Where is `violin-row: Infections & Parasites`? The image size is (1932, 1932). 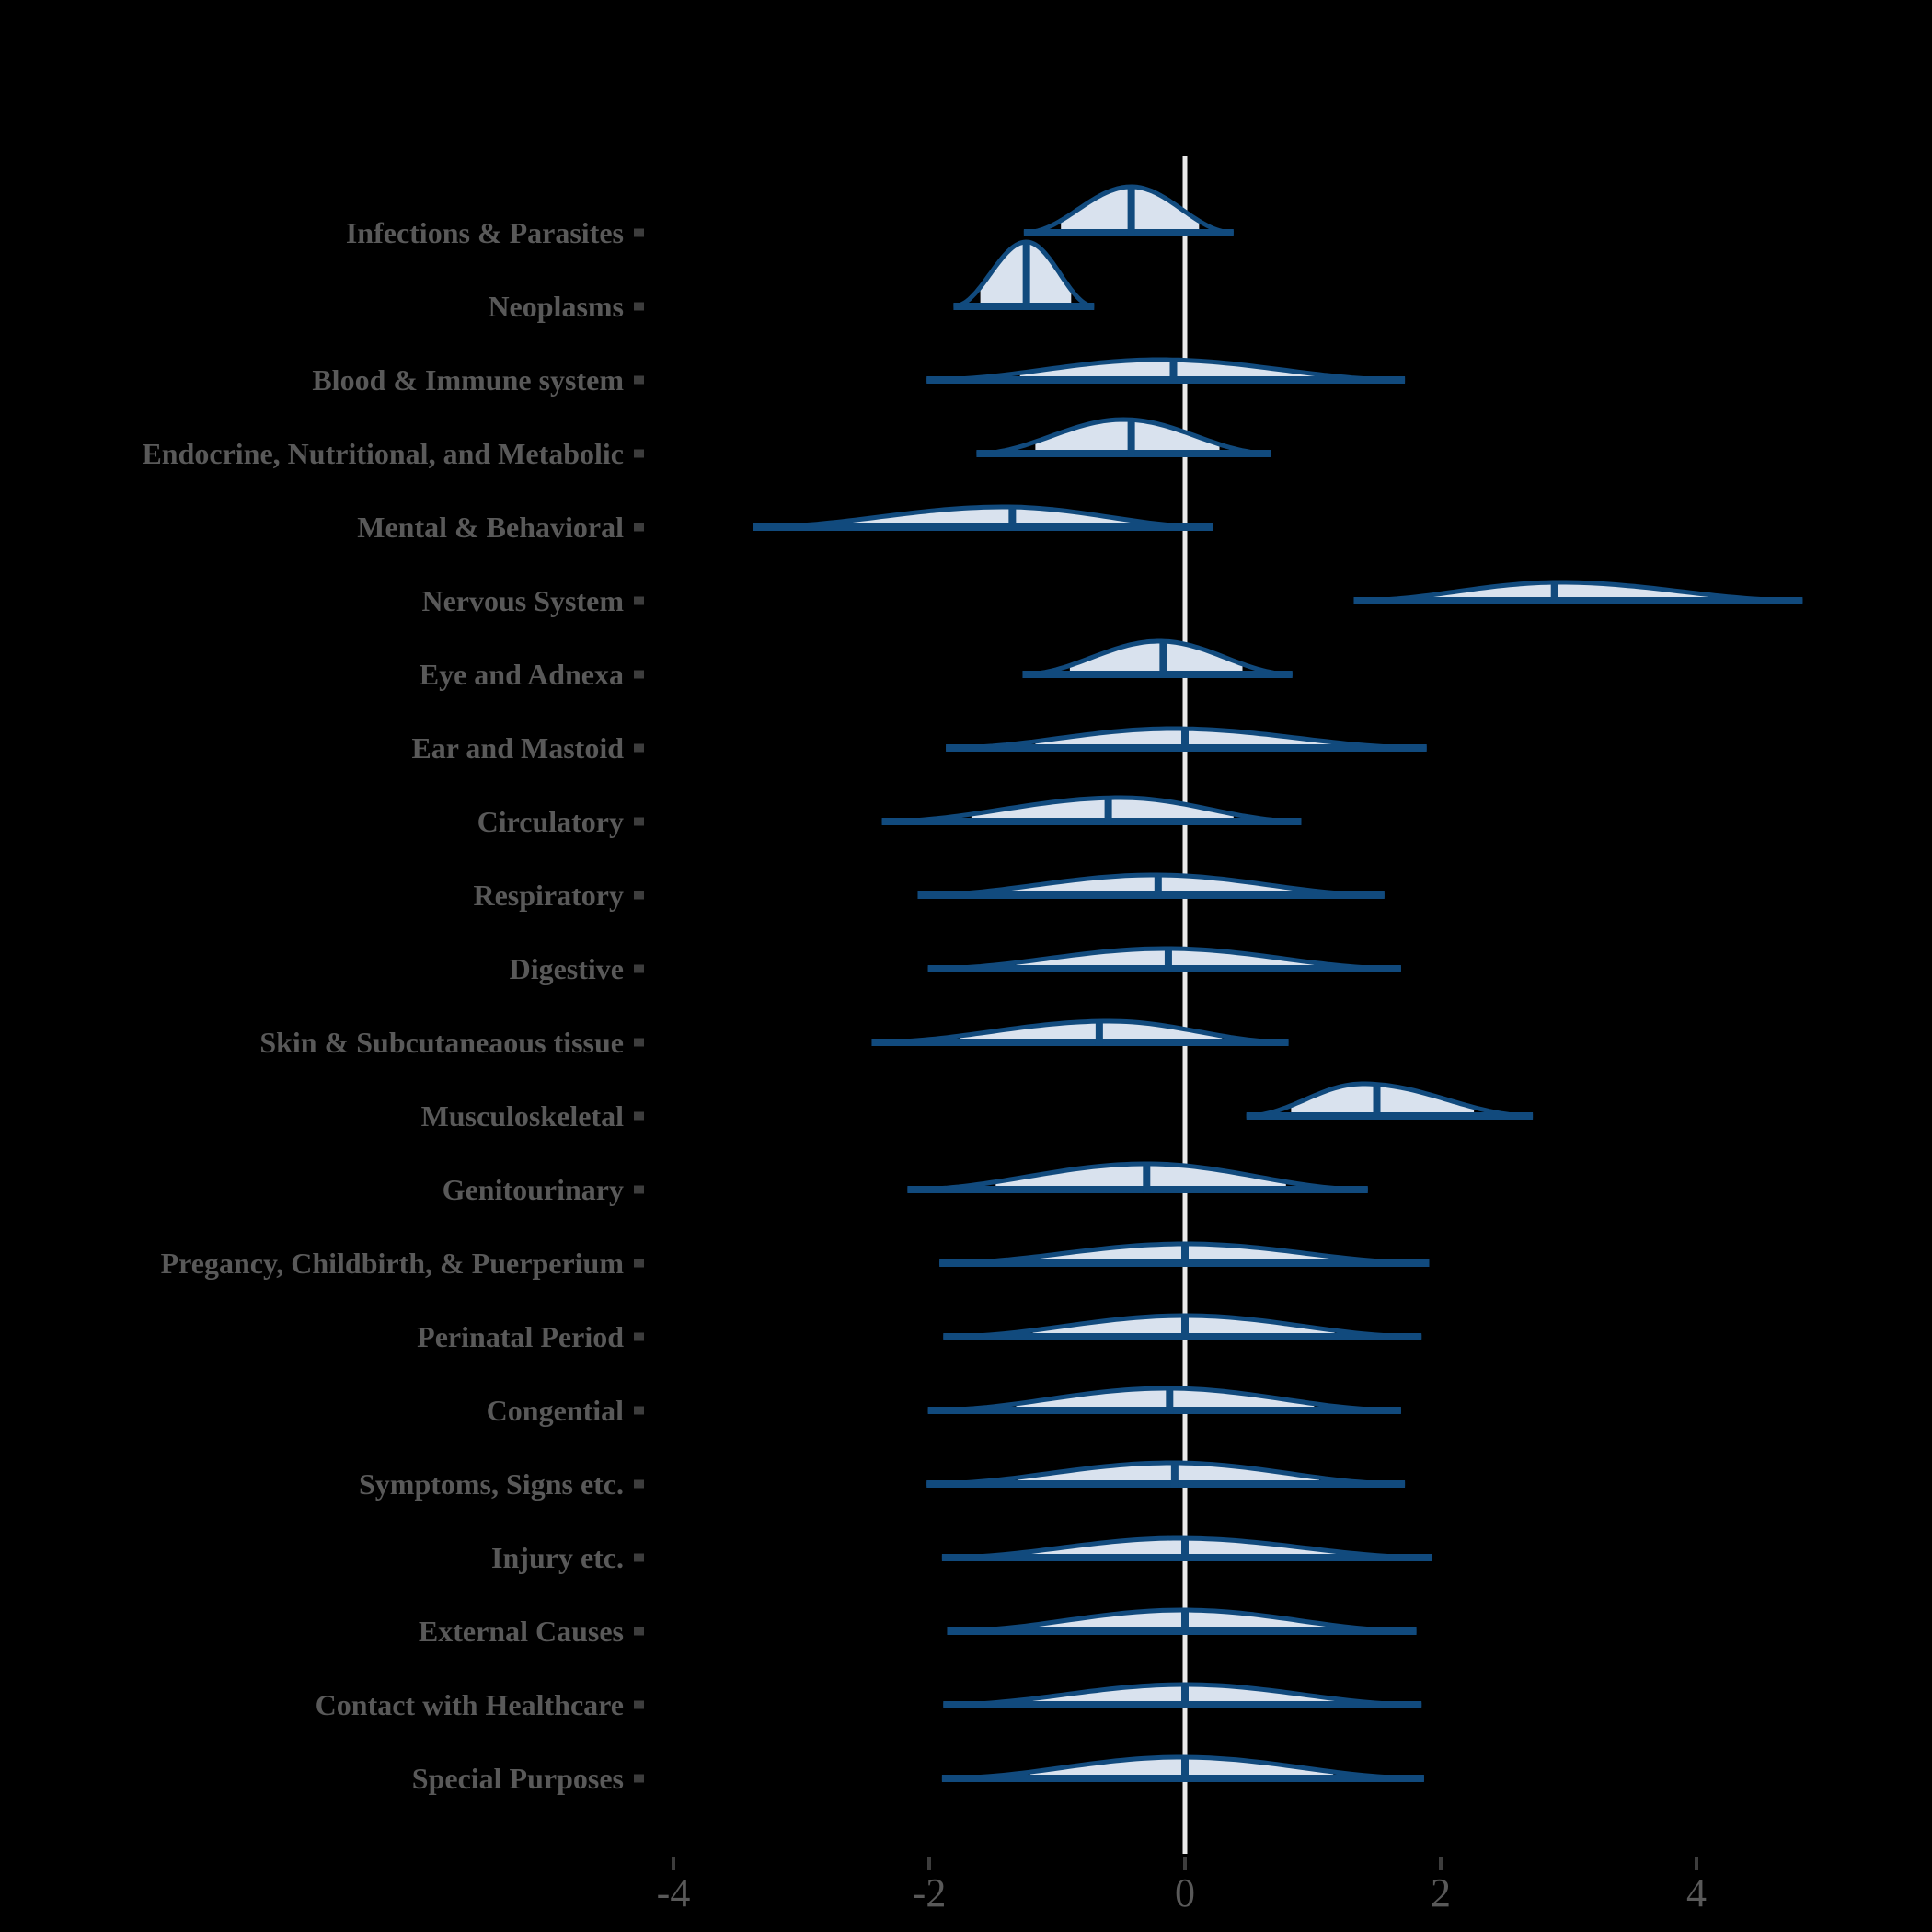 violin-row: Infections & Parasites is located at coordinates (790, 216).